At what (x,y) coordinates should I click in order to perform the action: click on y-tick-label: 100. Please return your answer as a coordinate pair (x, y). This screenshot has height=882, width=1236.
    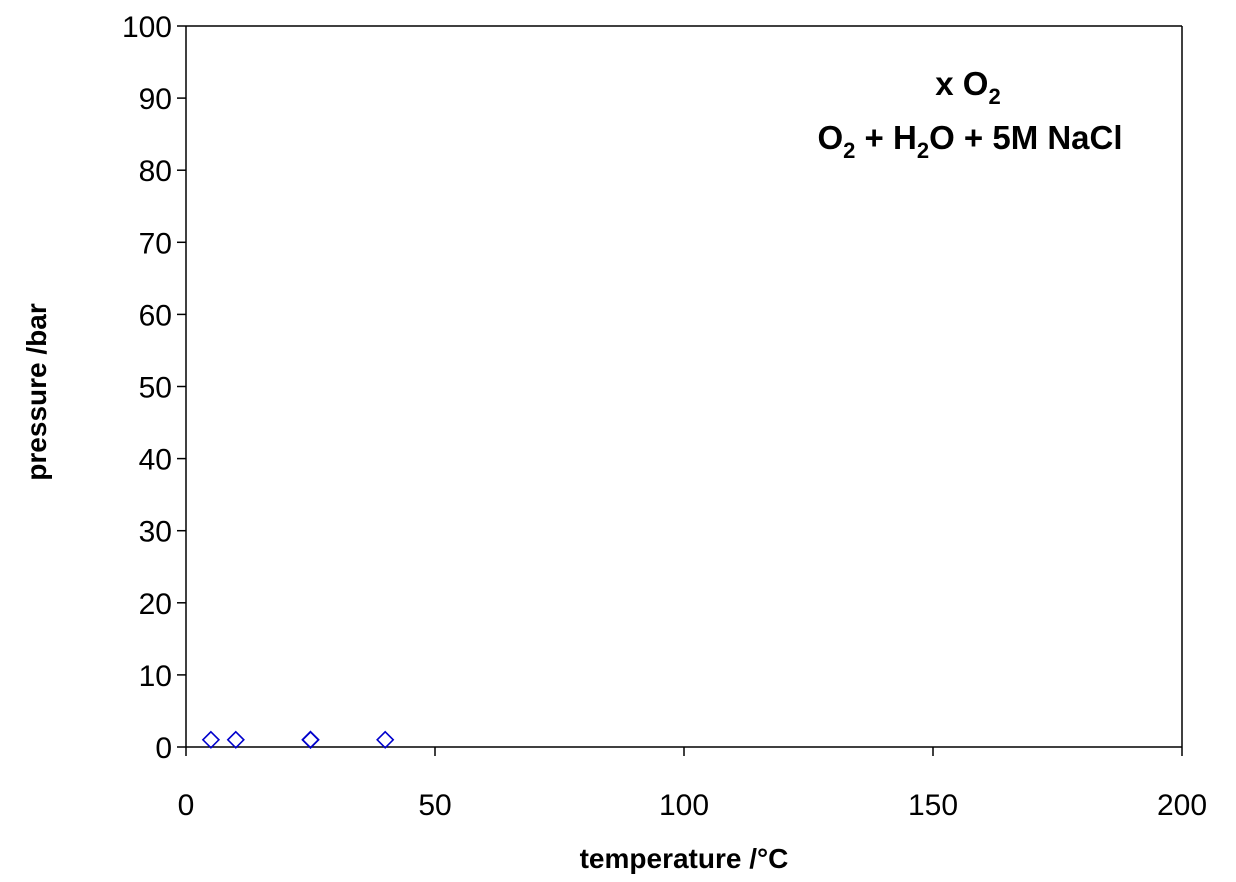
    Looking at the image, I should click on (147, 27).